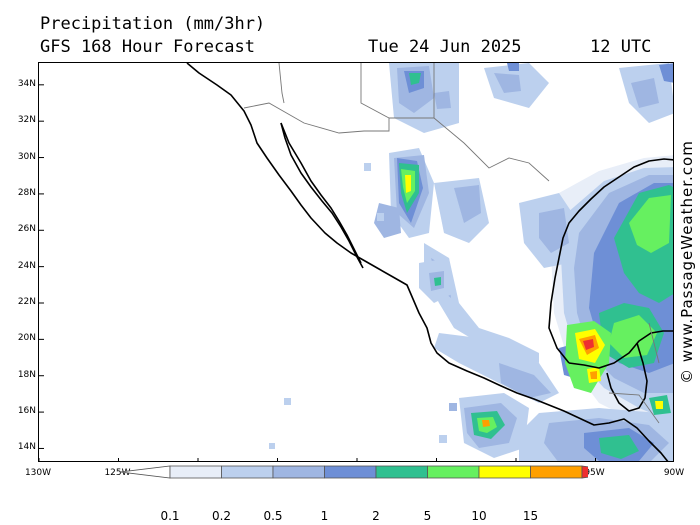 This screenshot has height=525, width=700. What do you see at coordinates (145, 472) in the screenshot?
I see `legend-arrow-low` at bounding box center [145, 472].